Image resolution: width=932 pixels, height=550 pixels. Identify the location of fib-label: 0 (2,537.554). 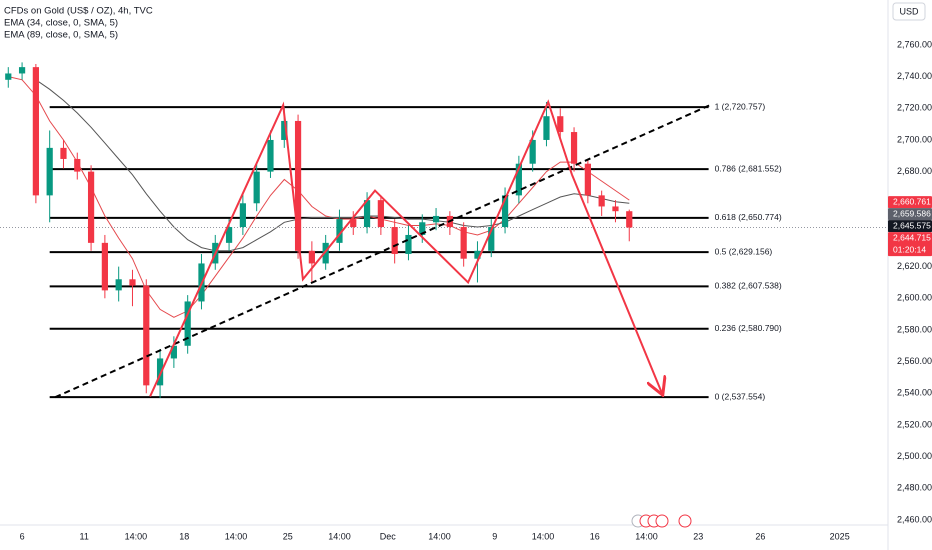
(740, 396).